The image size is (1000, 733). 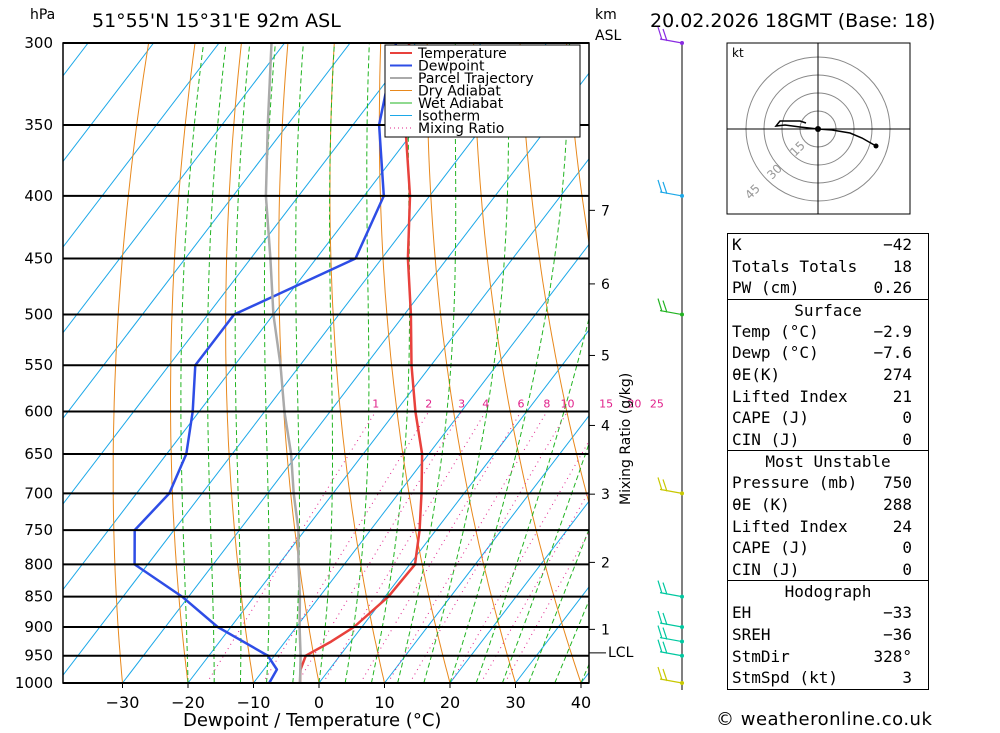 I want to click on surface-title: Surface, so click(x=828, y=310).